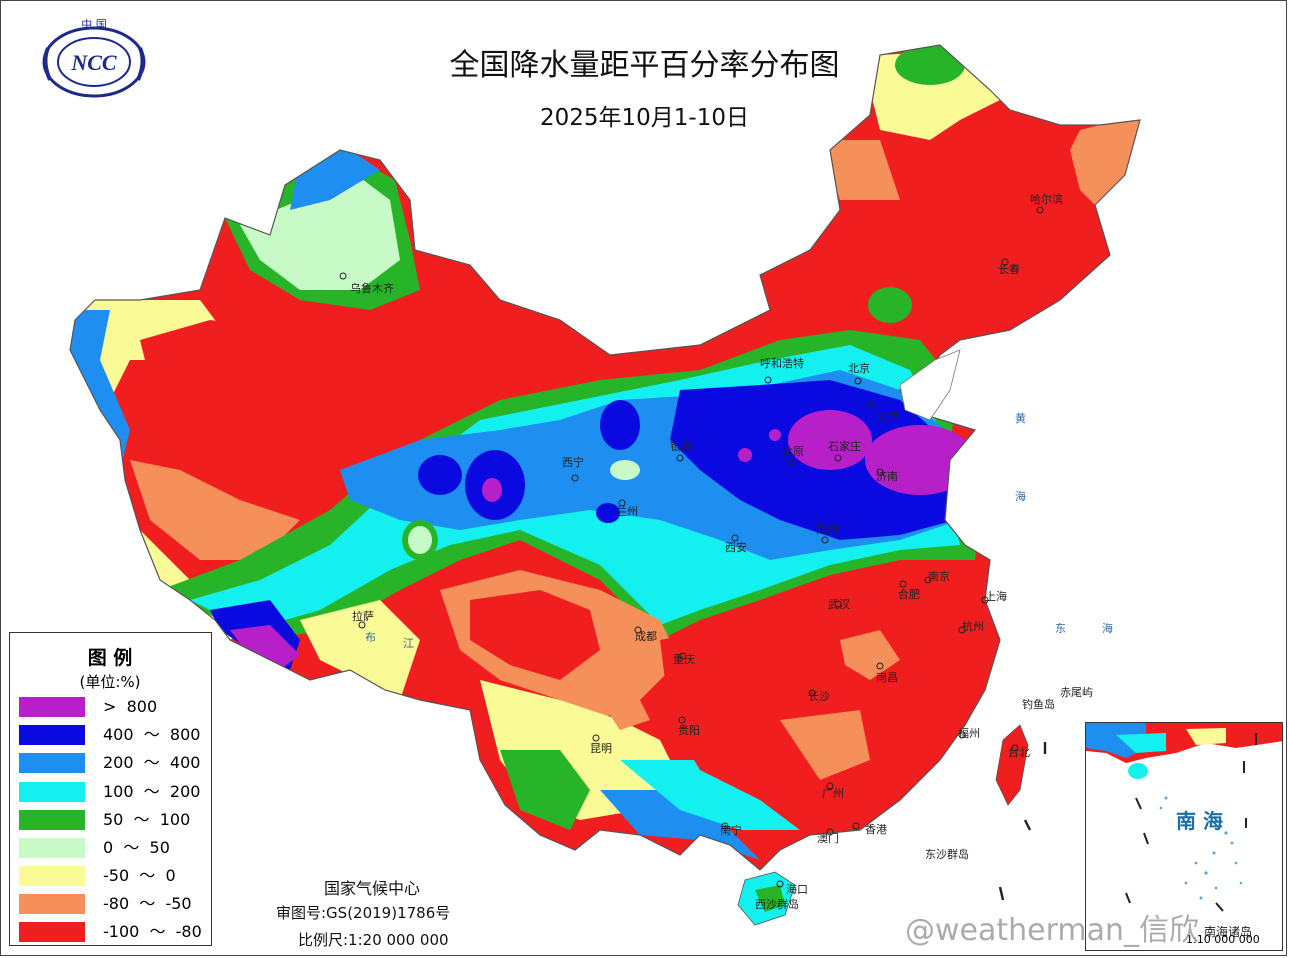 The width and height of the screenshot is (1289, 958). I want to click on city-label: 长沙, so click(819, 696).